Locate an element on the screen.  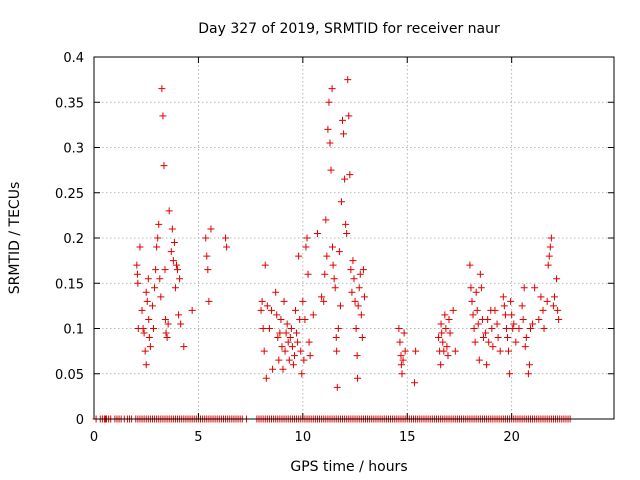
y-tick-label: 0.35 is located at coordinates (69, 103).